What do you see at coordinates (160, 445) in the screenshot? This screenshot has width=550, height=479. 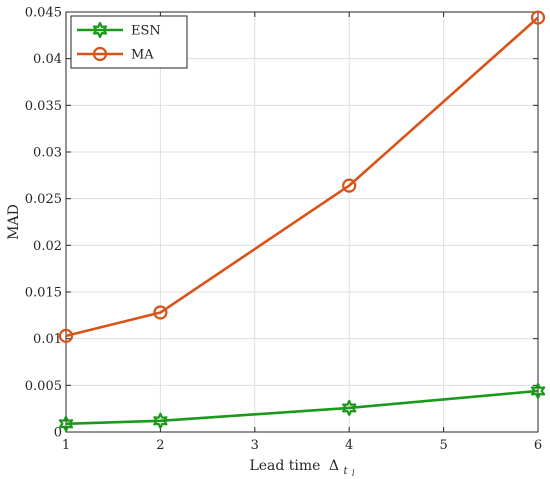 I see `x-tick-label: 2` at bounding box center [160, 445].